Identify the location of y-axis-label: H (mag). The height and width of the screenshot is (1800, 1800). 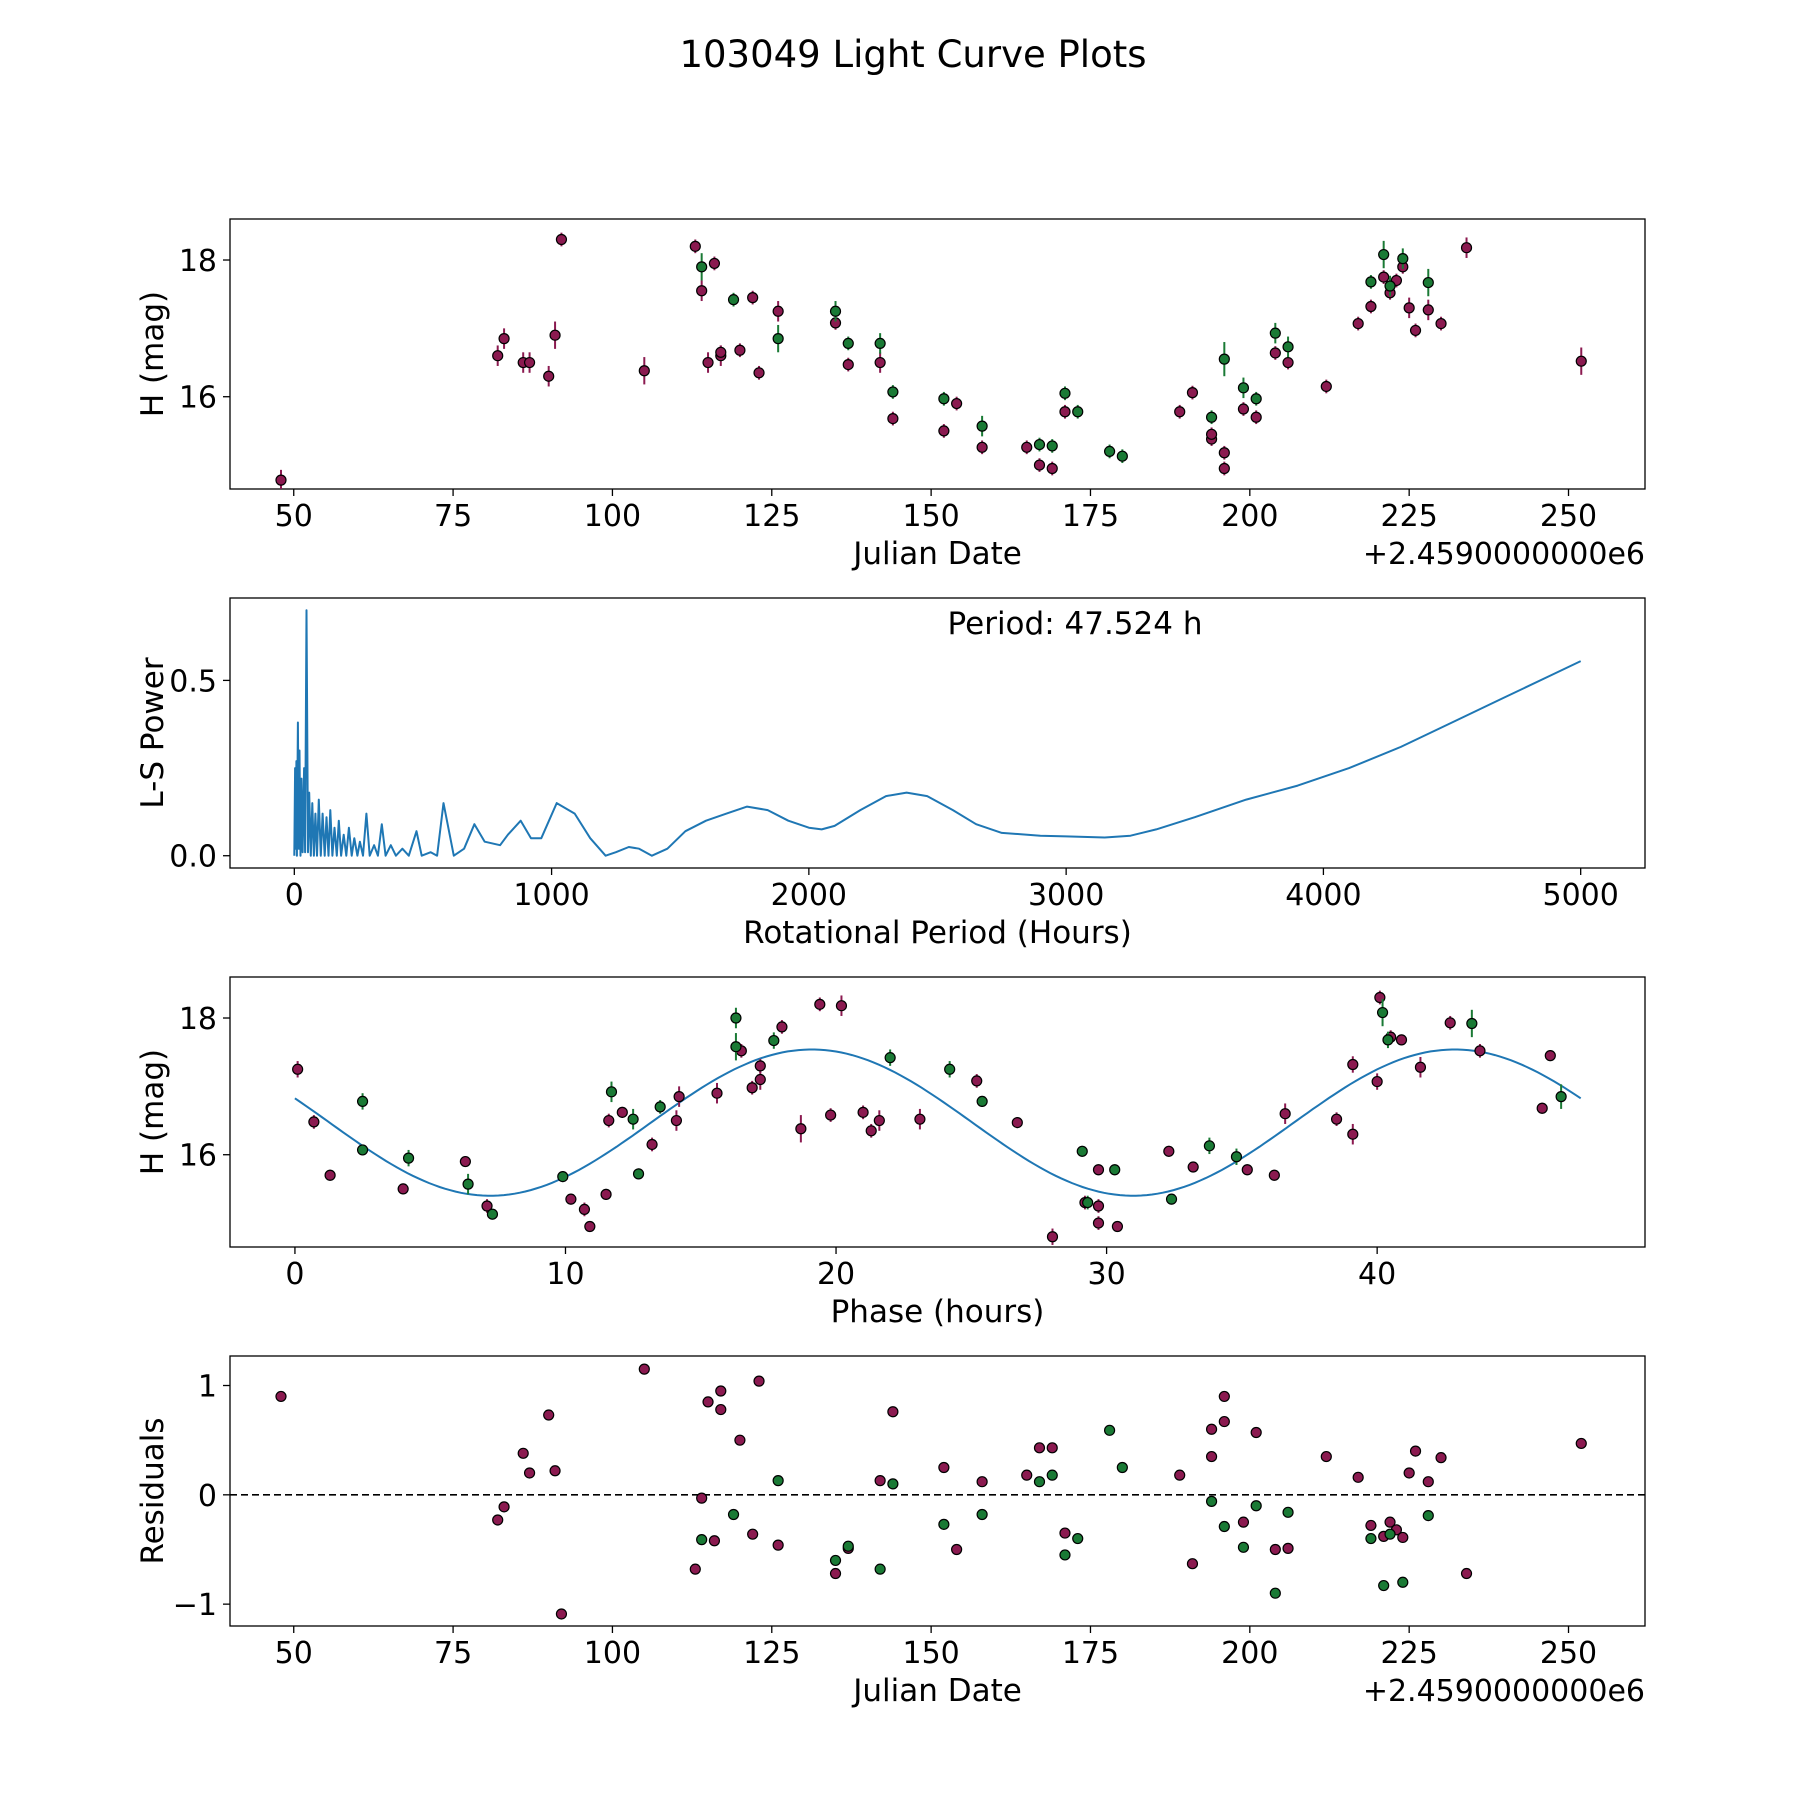
(153, 1112).